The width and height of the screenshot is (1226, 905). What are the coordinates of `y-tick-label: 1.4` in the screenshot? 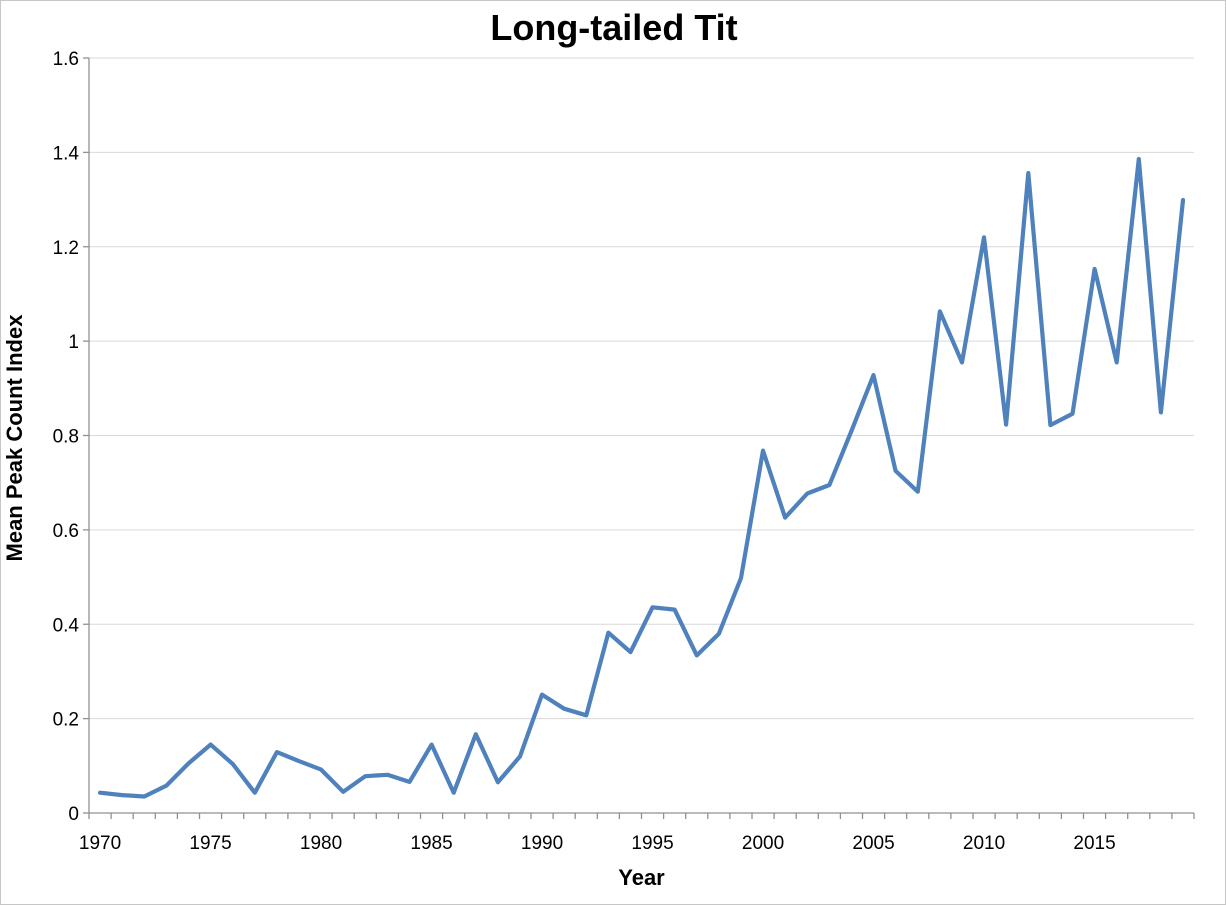 It's located at (66, 153).